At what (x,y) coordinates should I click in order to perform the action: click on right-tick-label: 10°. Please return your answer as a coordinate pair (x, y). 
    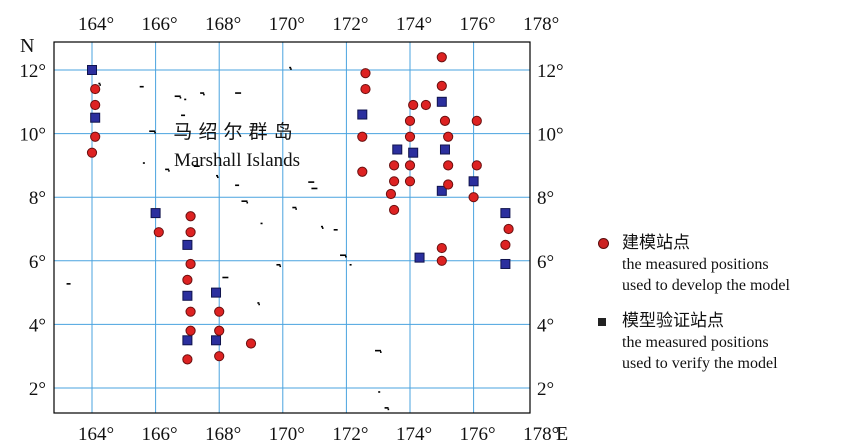
    Looking at the image, I should click on (550, 135).